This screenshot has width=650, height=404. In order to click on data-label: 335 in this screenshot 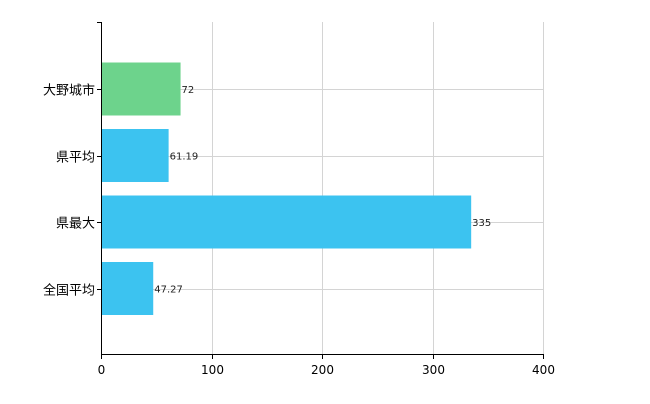, I will do `click(481, 223)`.